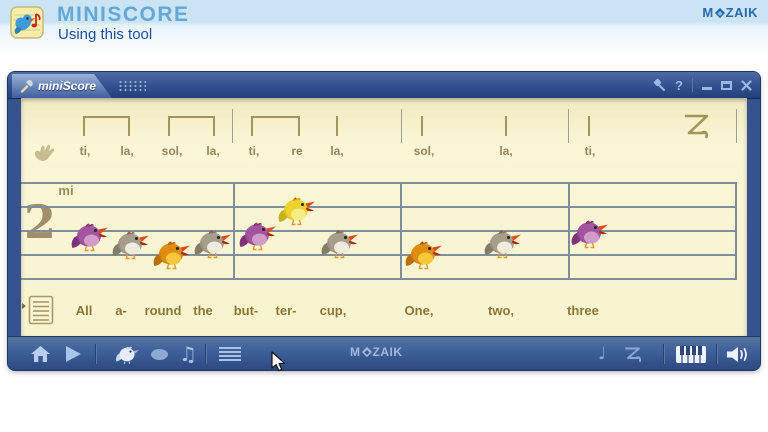  What do you see at coordinates (41, 310) in the screenshot?
I see `lyrics-list-icon` at bounding box center [41, 310].